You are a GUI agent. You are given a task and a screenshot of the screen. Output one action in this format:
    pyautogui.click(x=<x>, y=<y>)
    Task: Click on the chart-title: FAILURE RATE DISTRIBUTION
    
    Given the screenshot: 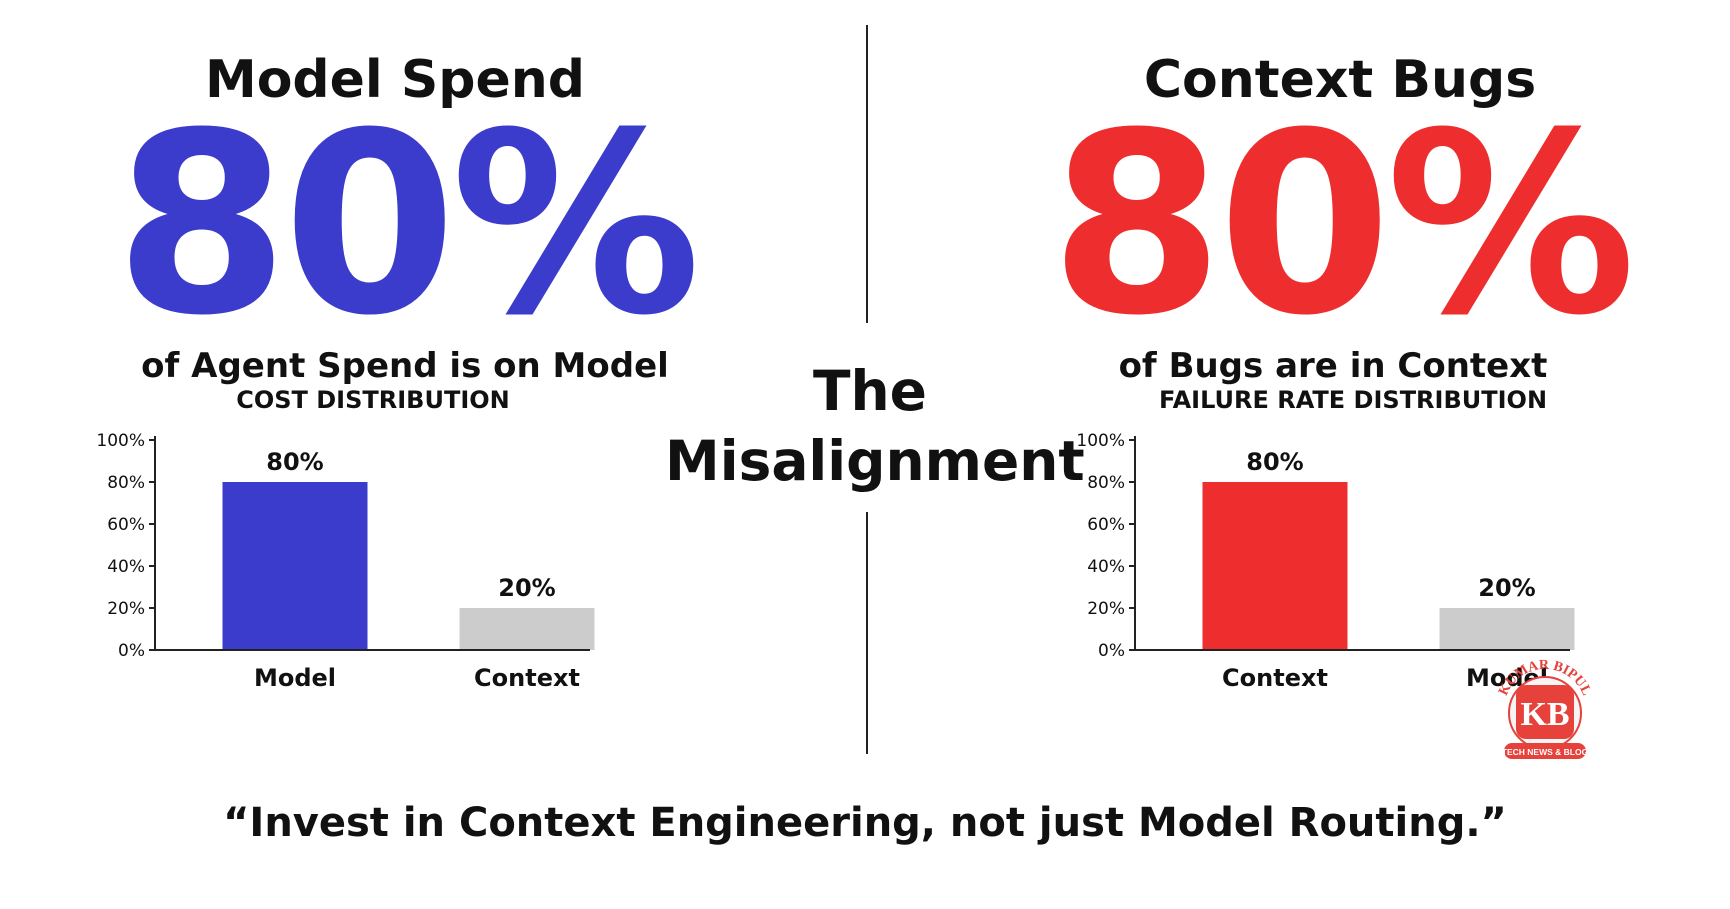 What is the action you would take?
    pyautogui.click(x=1353, y=400)
    